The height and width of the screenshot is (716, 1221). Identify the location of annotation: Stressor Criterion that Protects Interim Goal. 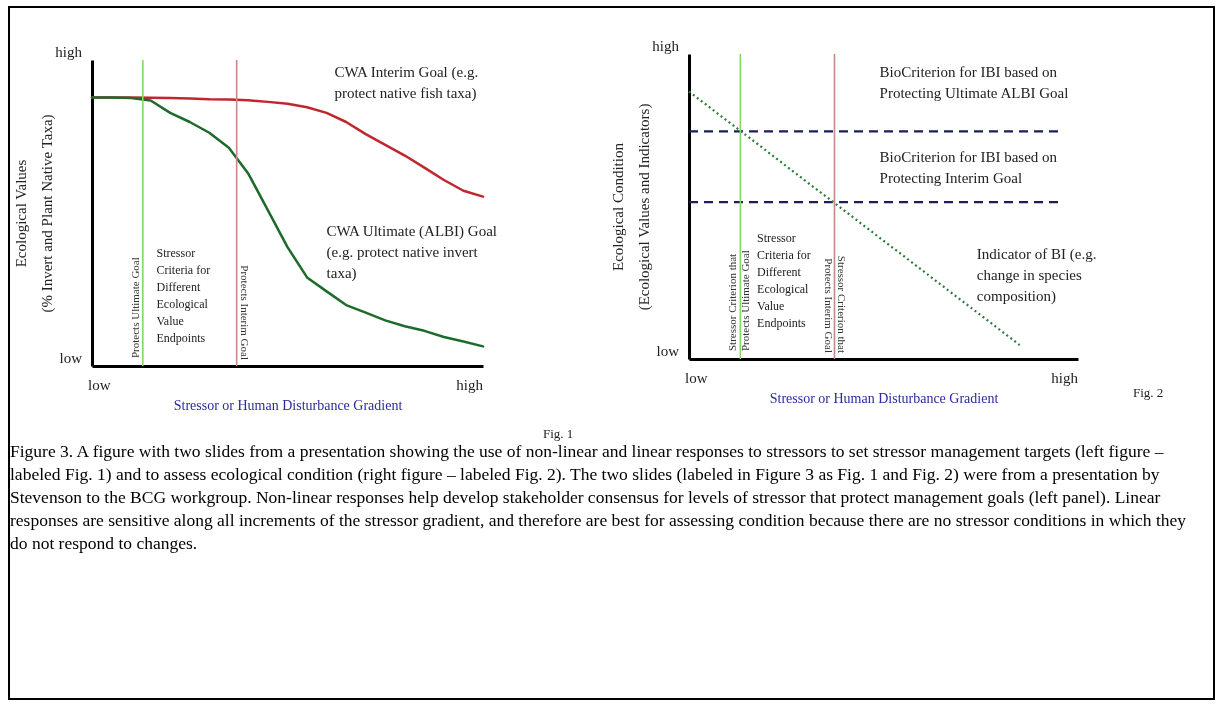
(836, 304).